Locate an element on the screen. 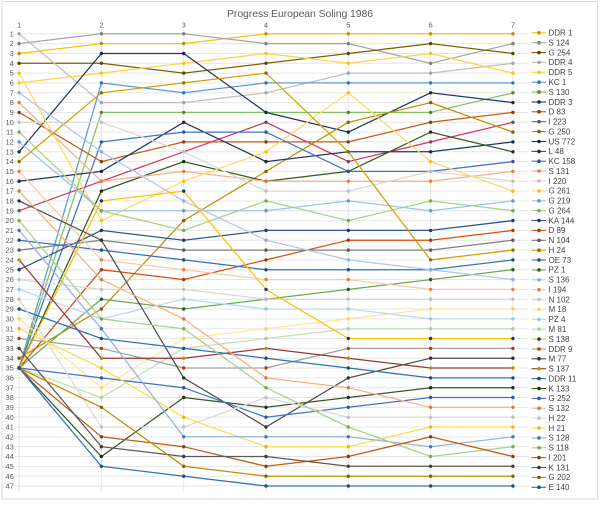  svg-text: K 133 is located at coordinates (559, 388).